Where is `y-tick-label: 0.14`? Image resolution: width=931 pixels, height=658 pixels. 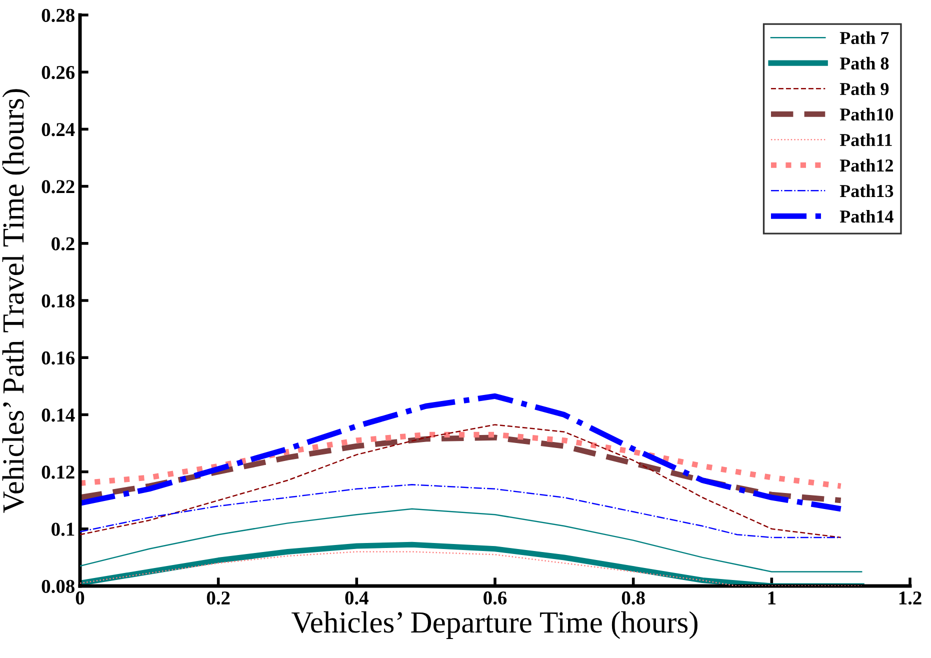 y-tick-label: 0.14 is located at coordinates (58, 415).